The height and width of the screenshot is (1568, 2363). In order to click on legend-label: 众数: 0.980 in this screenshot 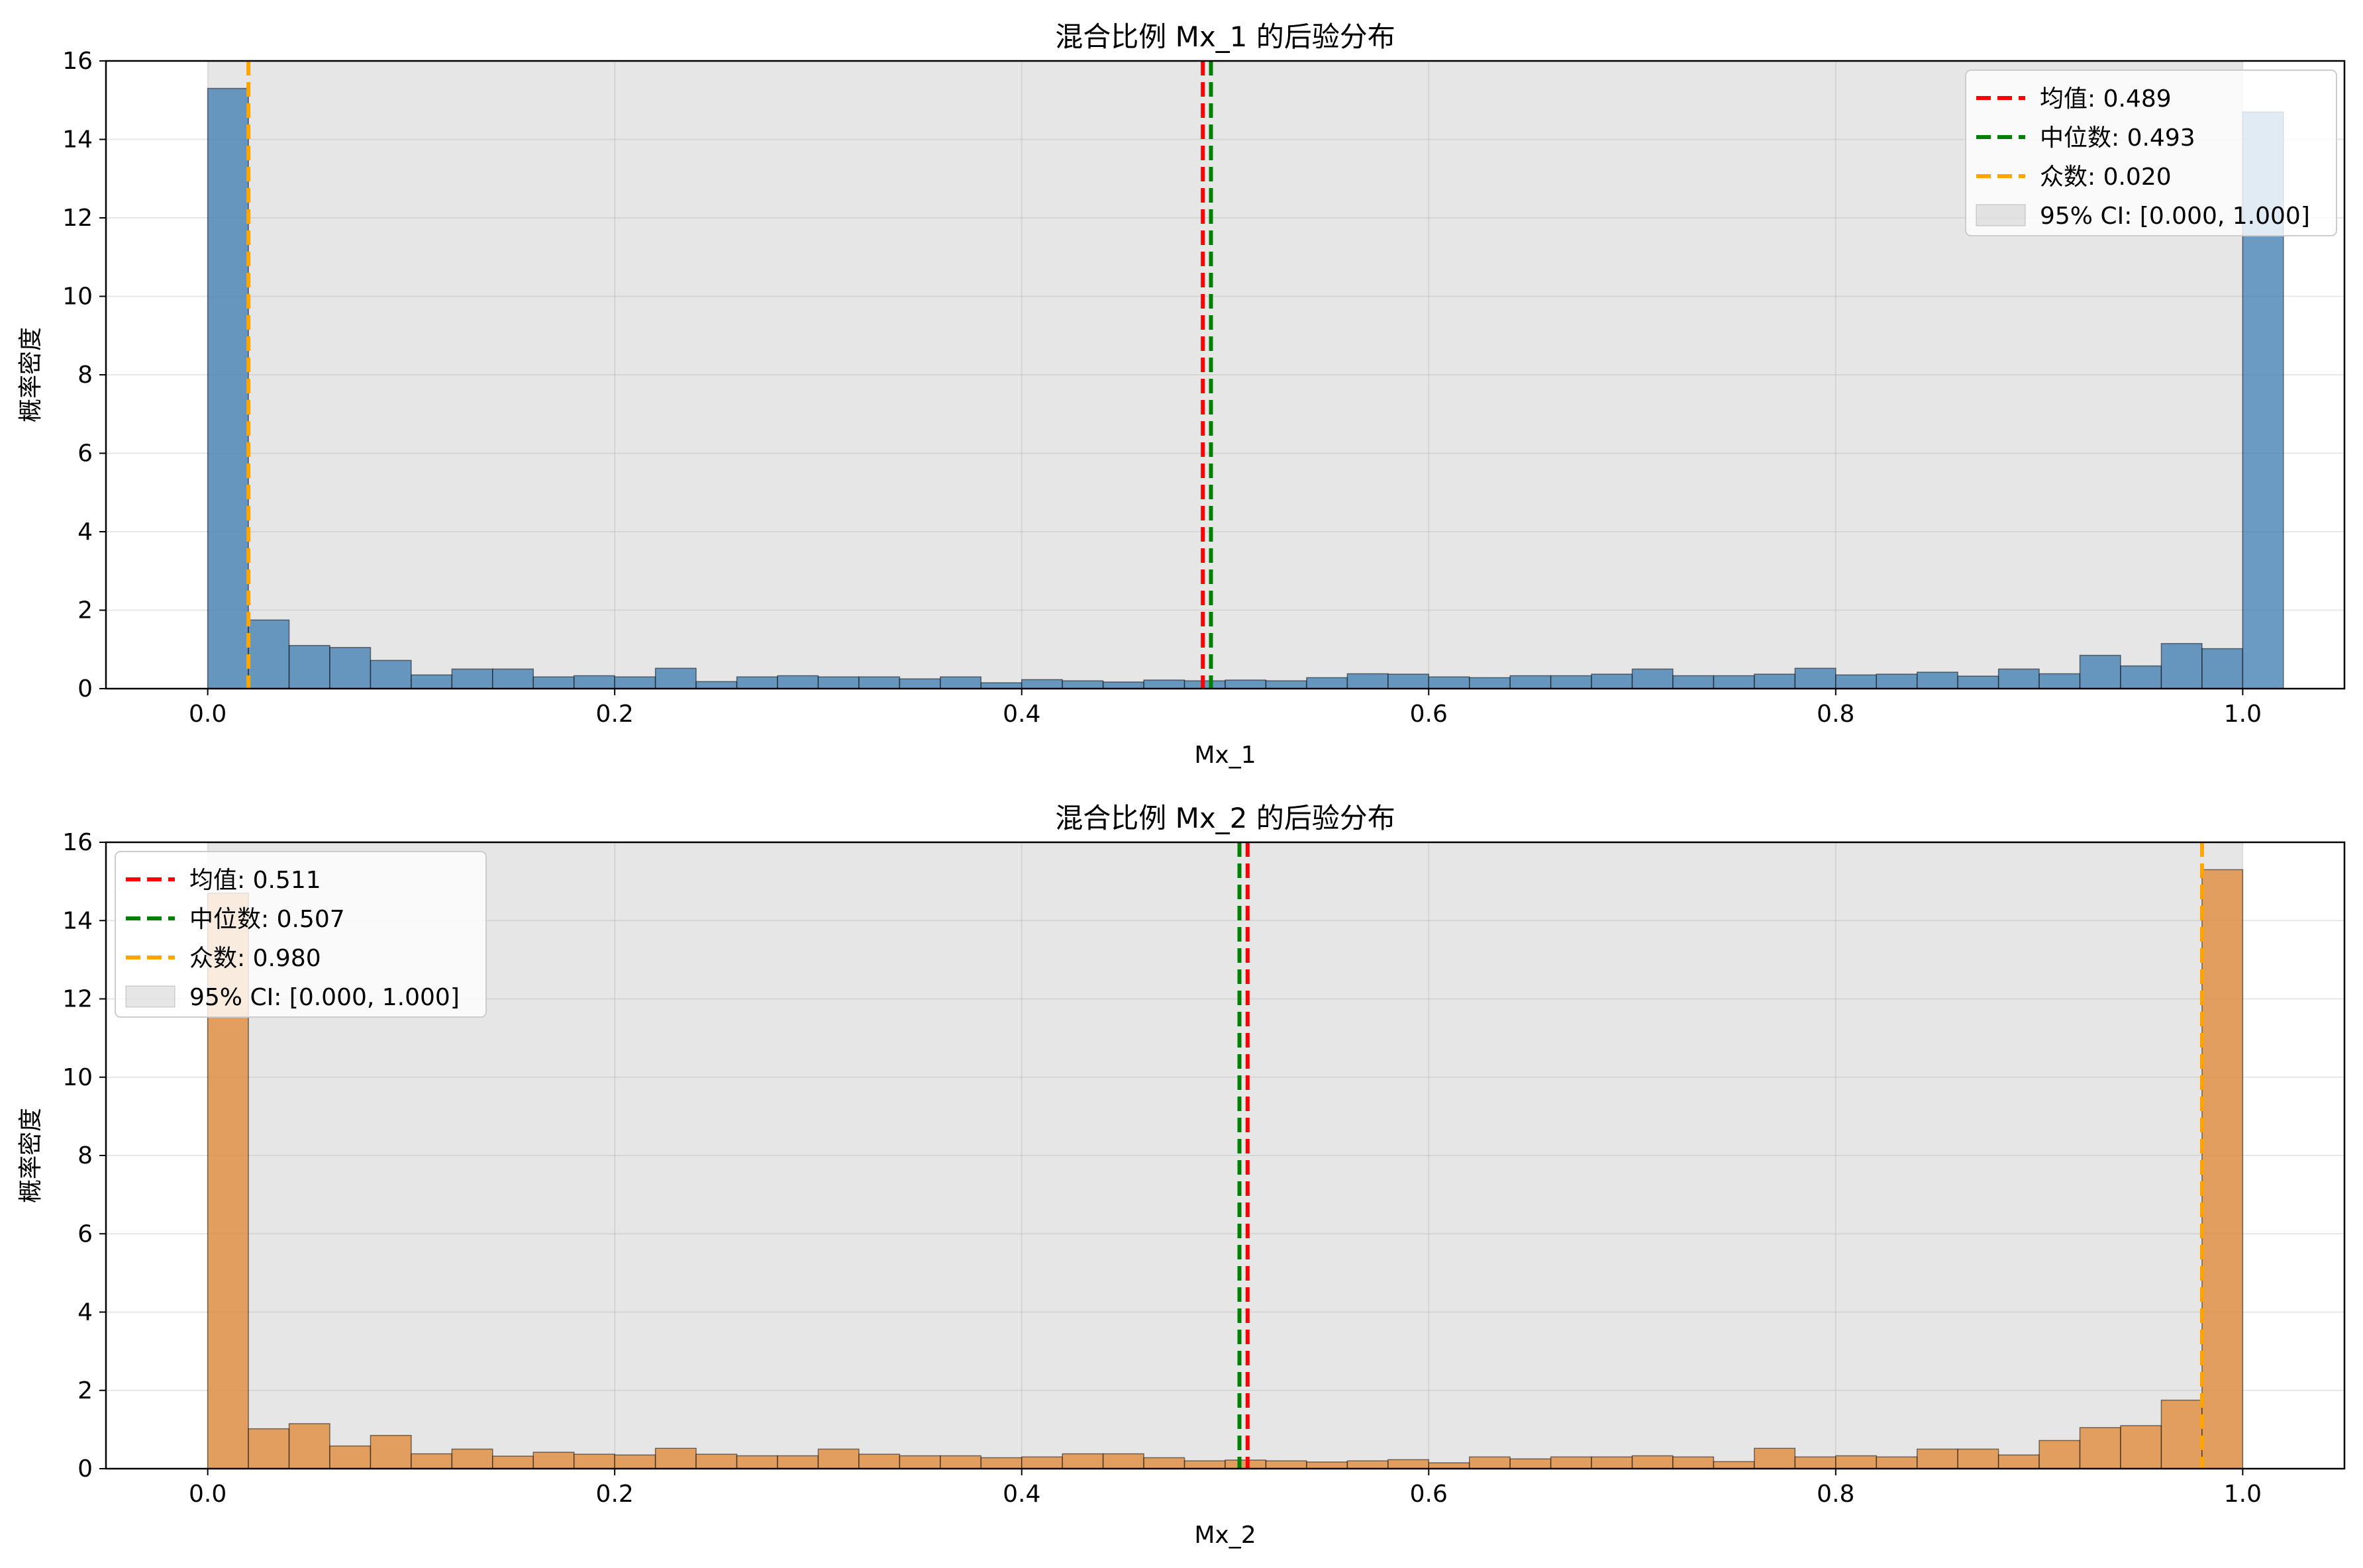, I will do `click(255, 958)`.